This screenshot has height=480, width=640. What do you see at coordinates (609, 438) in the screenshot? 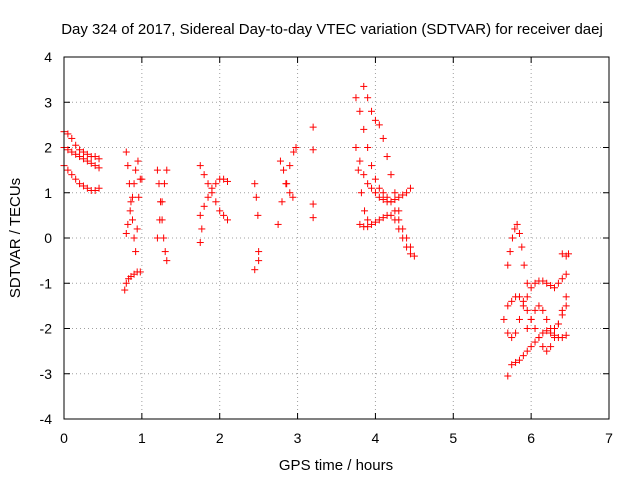
I see `x-tick-label: 7` at bounding box center [609, 438].